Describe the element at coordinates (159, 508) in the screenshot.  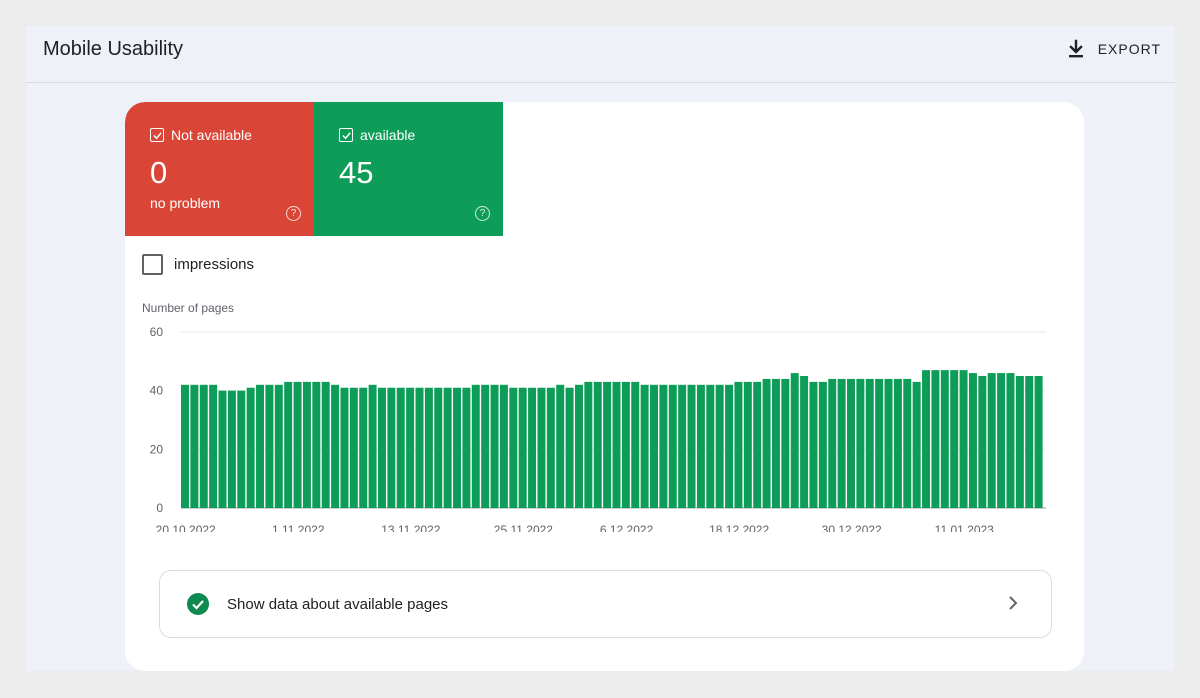
I see `y-tick-label: 0` at that location.